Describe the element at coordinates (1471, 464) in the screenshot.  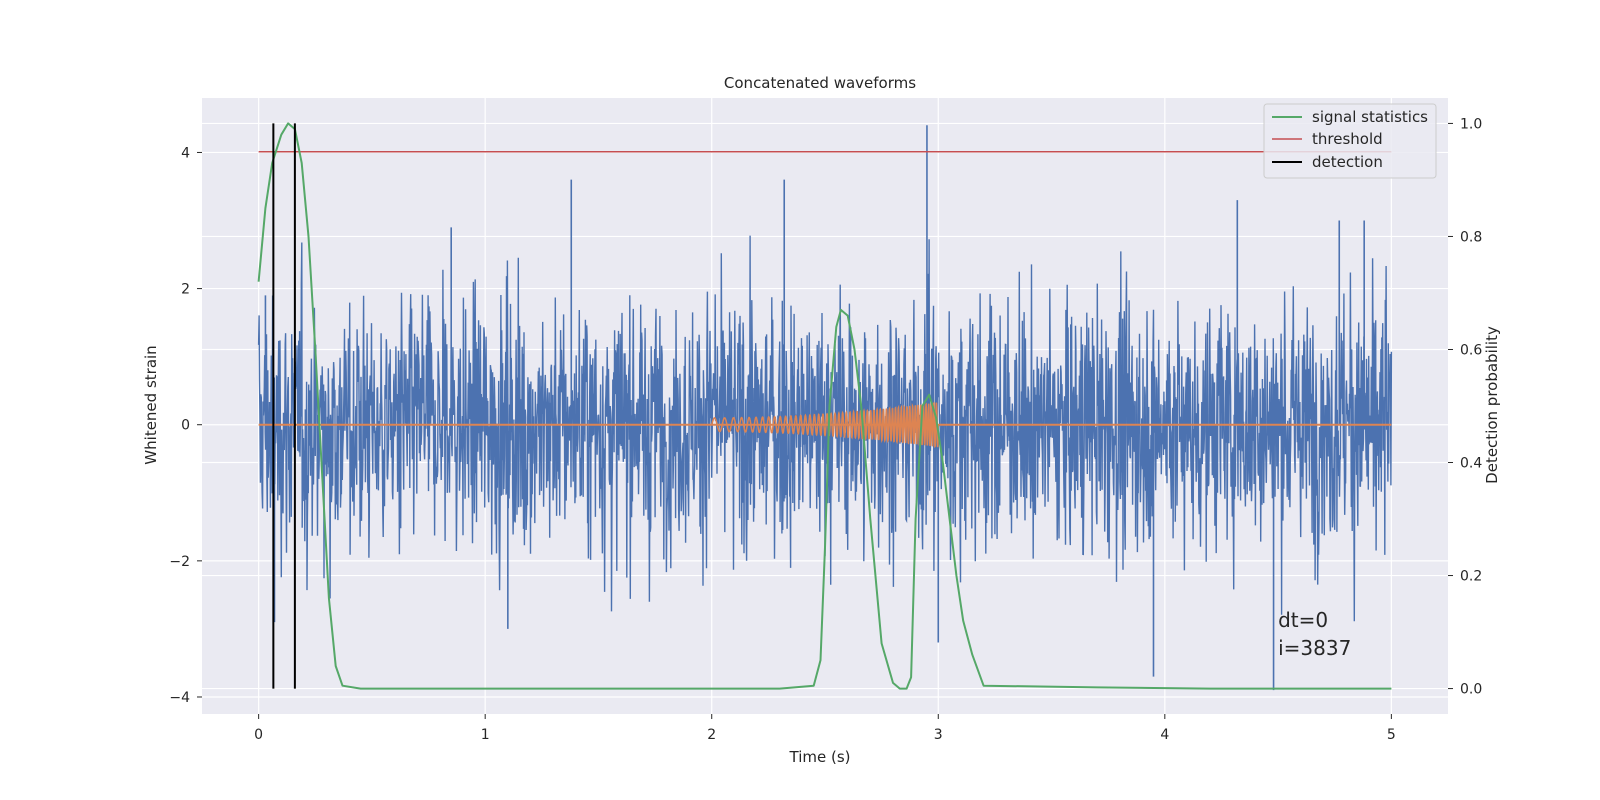
I see `y2-tick-label: 0.4` at that location.